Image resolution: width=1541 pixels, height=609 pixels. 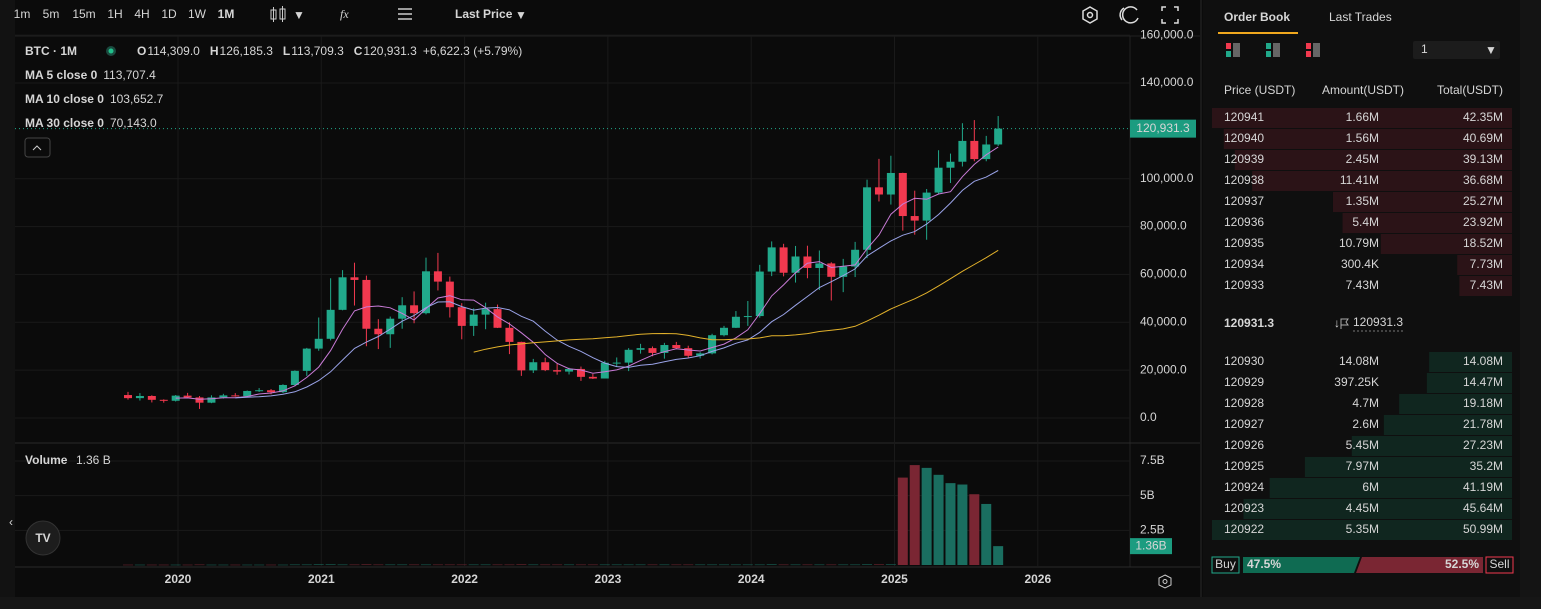 What do you see at coordinates (1362, 138) in the screenshot?
I see `amount: 1.56M` at bounding box center [1362, 138].